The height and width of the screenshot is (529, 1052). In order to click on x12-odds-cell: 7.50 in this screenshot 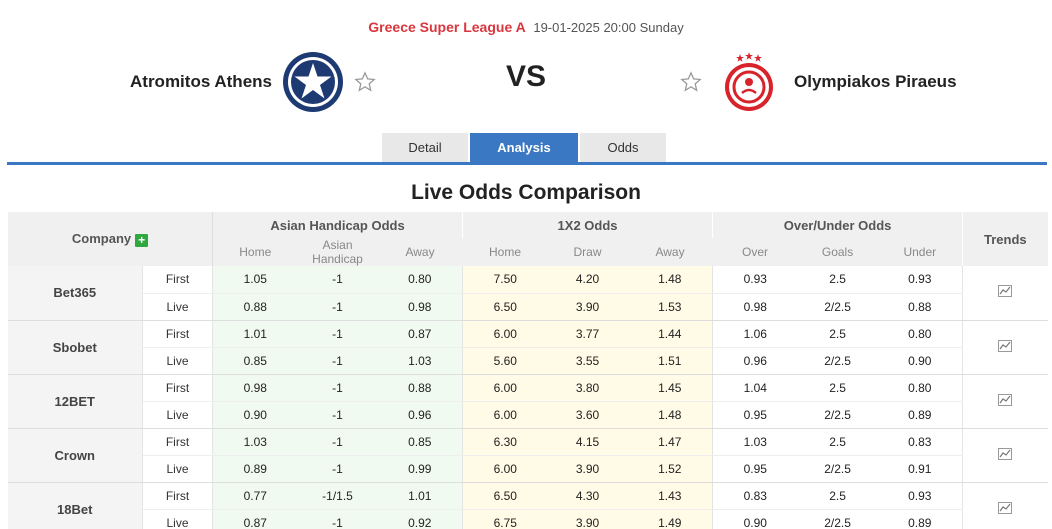, I will do `click(505, 280)`.